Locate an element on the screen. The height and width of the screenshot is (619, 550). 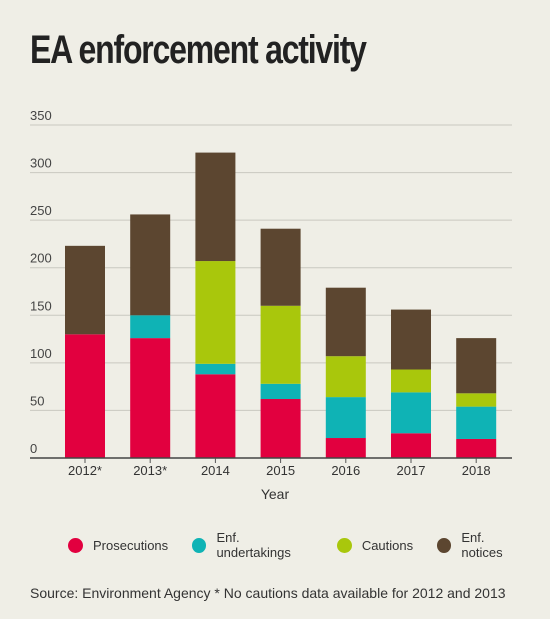
y-tick-label: 300 is located at coordinates (41, 163).